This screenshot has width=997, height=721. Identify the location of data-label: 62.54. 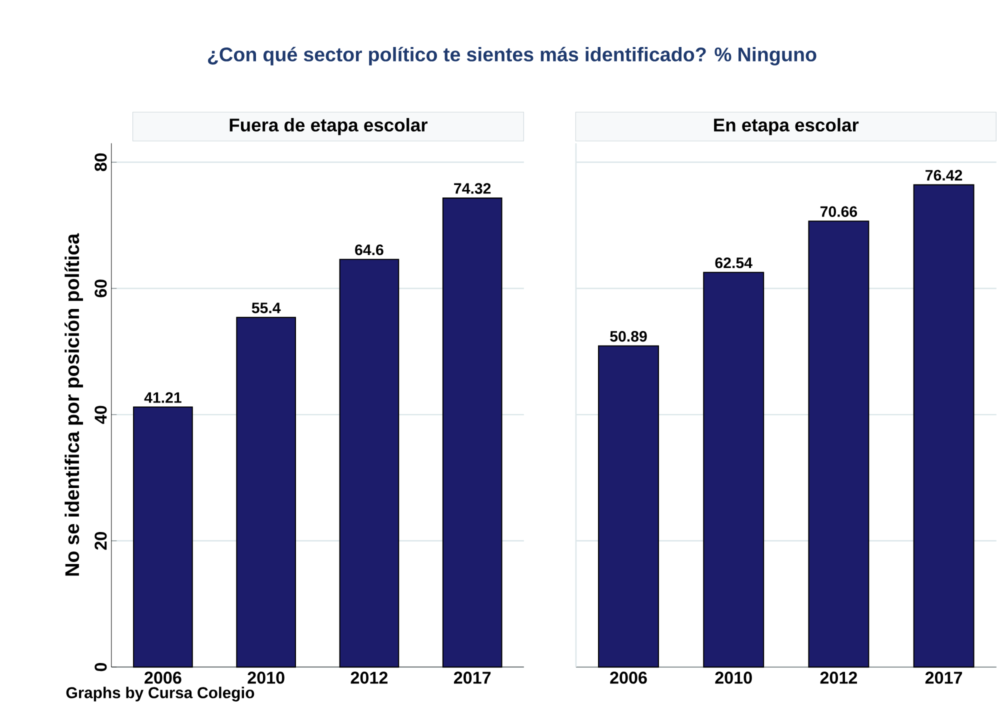
(733, 263).